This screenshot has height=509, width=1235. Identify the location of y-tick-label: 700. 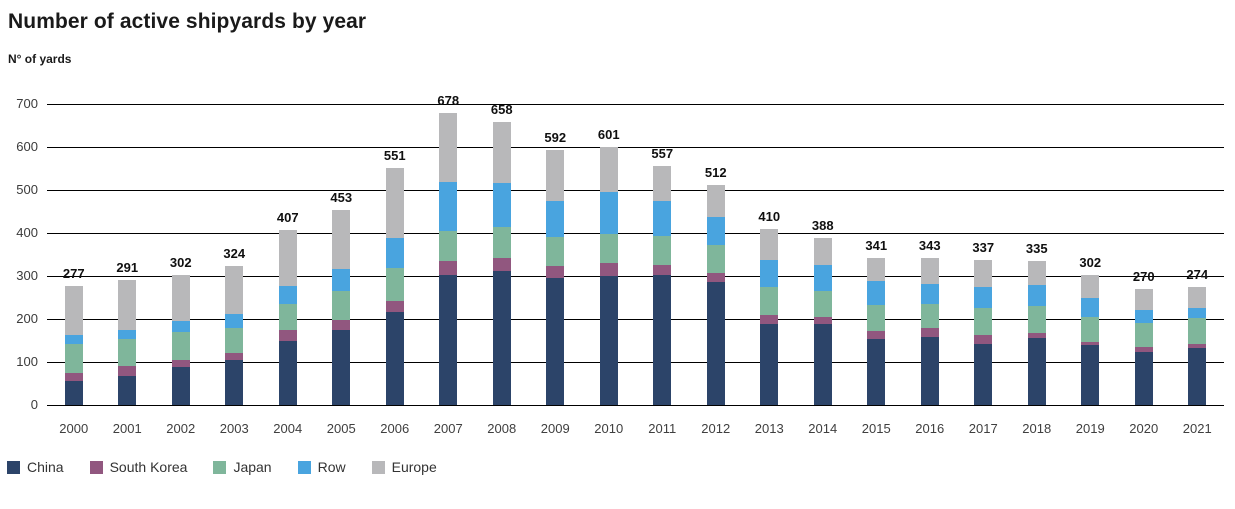
(27, 103).